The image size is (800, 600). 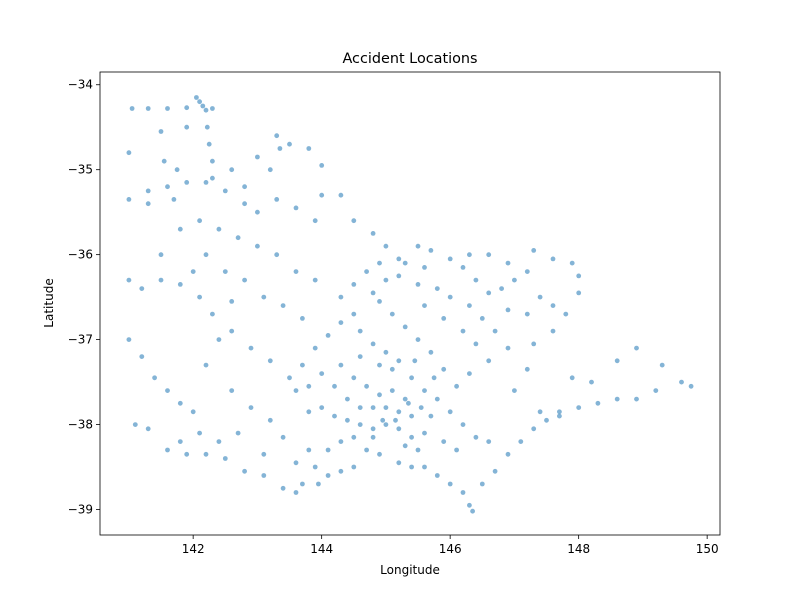 I want to click on x-tick-label: 150, so click(x=707, y=549).